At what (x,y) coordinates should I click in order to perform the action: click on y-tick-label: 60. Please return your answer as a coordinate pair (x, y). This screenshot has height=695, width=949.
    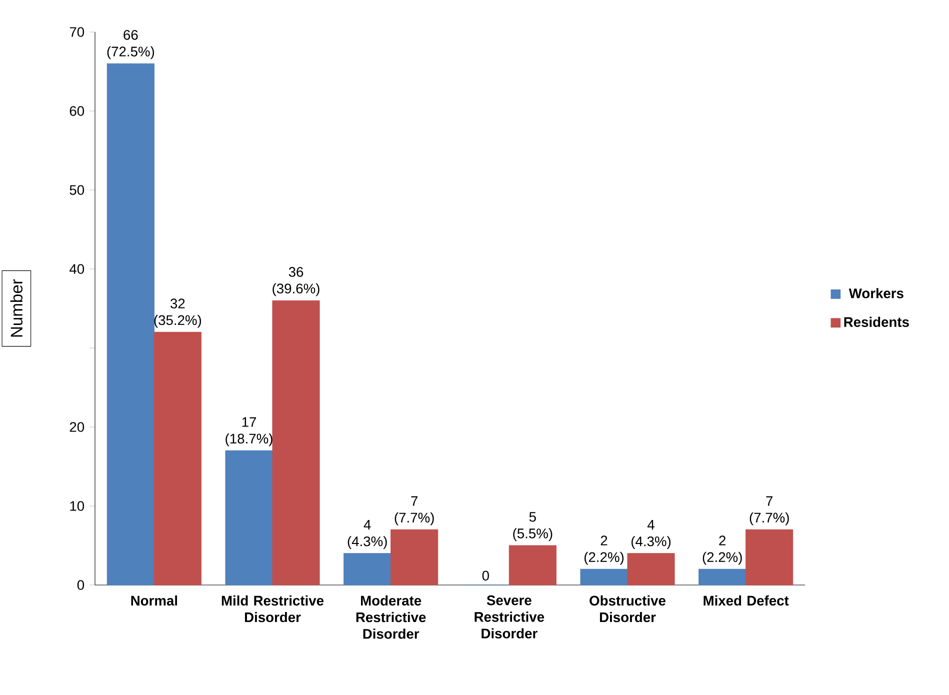
    Looking at the image, I should click on (77, 111).